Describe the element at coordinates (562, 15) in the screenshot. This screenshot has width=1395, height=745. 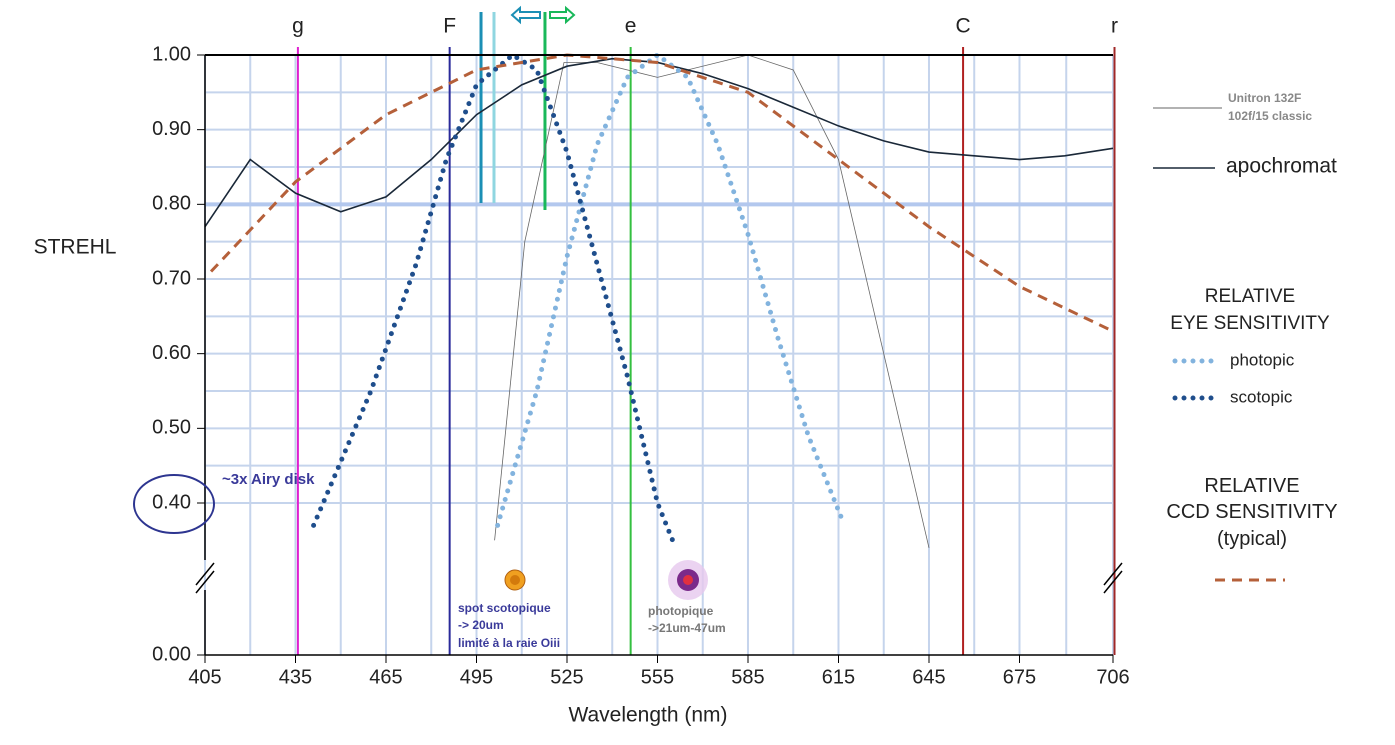
I see `arrow-right` at that location.